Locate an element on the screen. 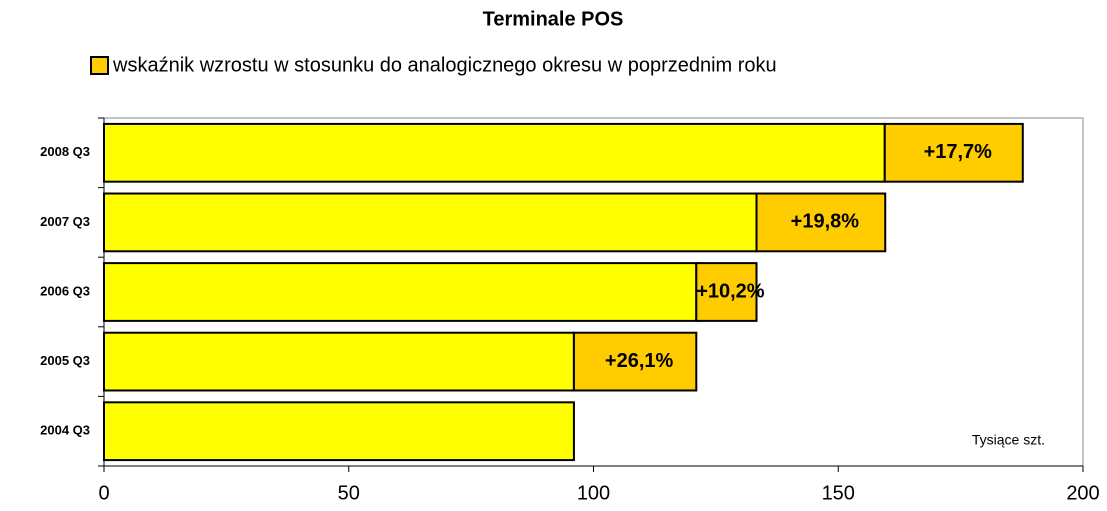  x-tick-label: 150 is located at coordinates (838, 493).